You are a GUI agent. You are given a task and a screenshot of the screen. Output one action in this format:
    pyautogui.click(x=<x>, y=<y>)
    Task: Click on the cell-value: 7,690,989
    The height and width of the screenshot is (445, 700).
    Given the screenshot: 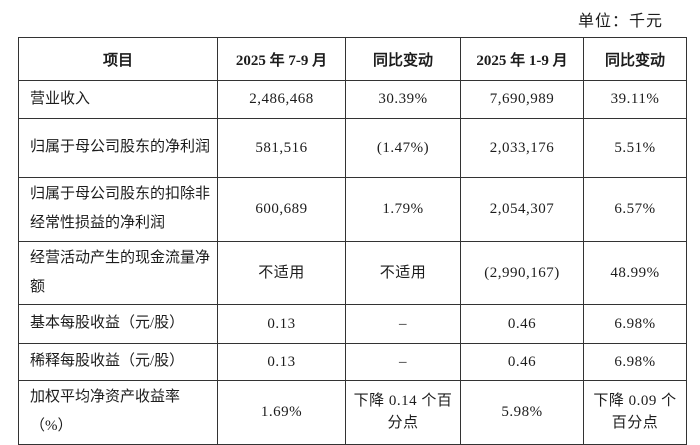 What is the action you would take?
    pyautogui.click(x=522, y=99)
    